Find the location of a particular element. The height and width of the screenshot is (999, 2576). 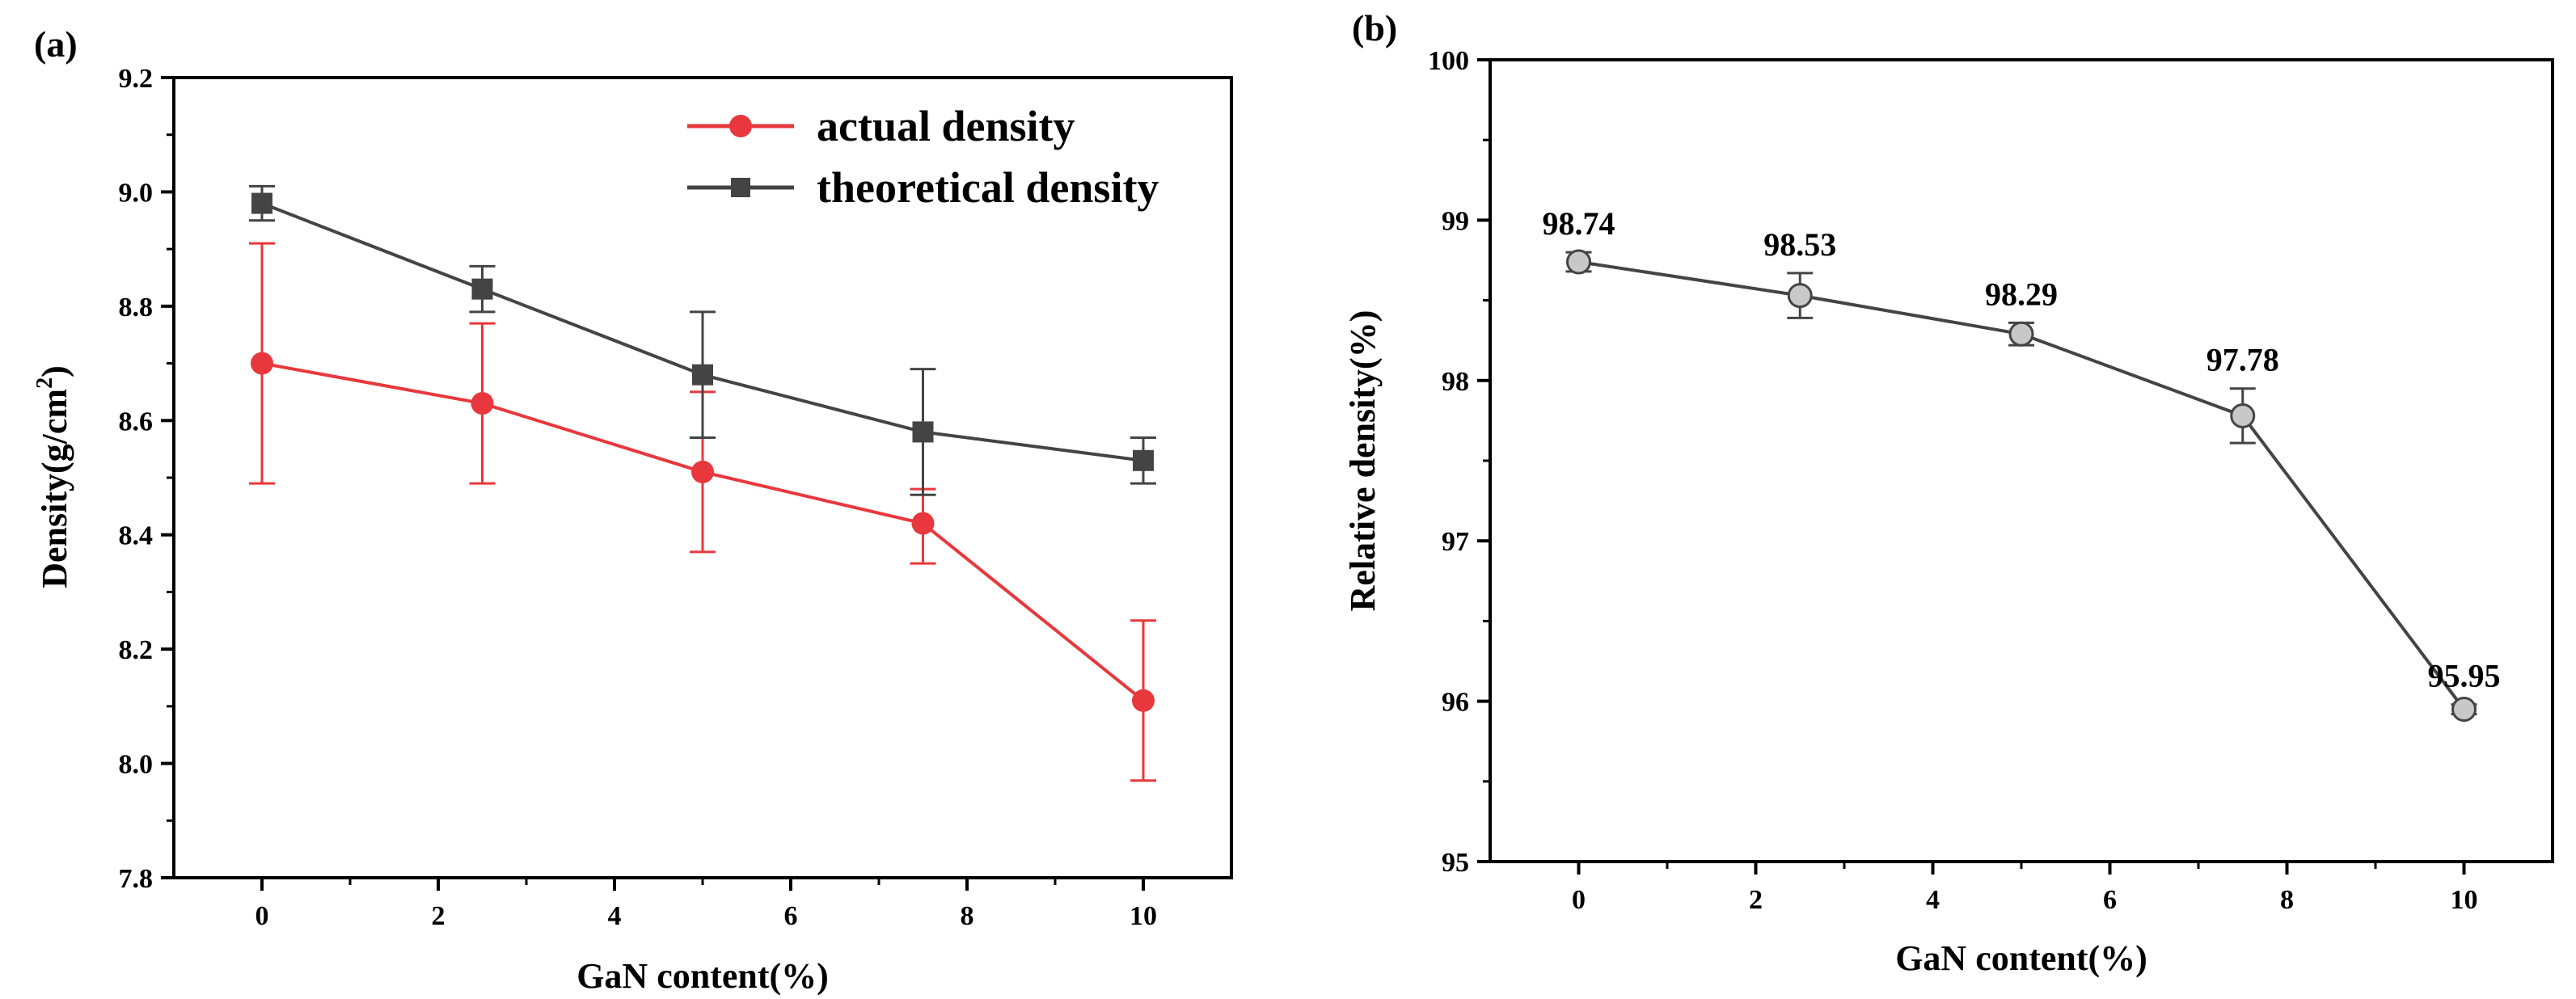

x-tick-label-b-5: 10 is located at coordinates (2464, 900).